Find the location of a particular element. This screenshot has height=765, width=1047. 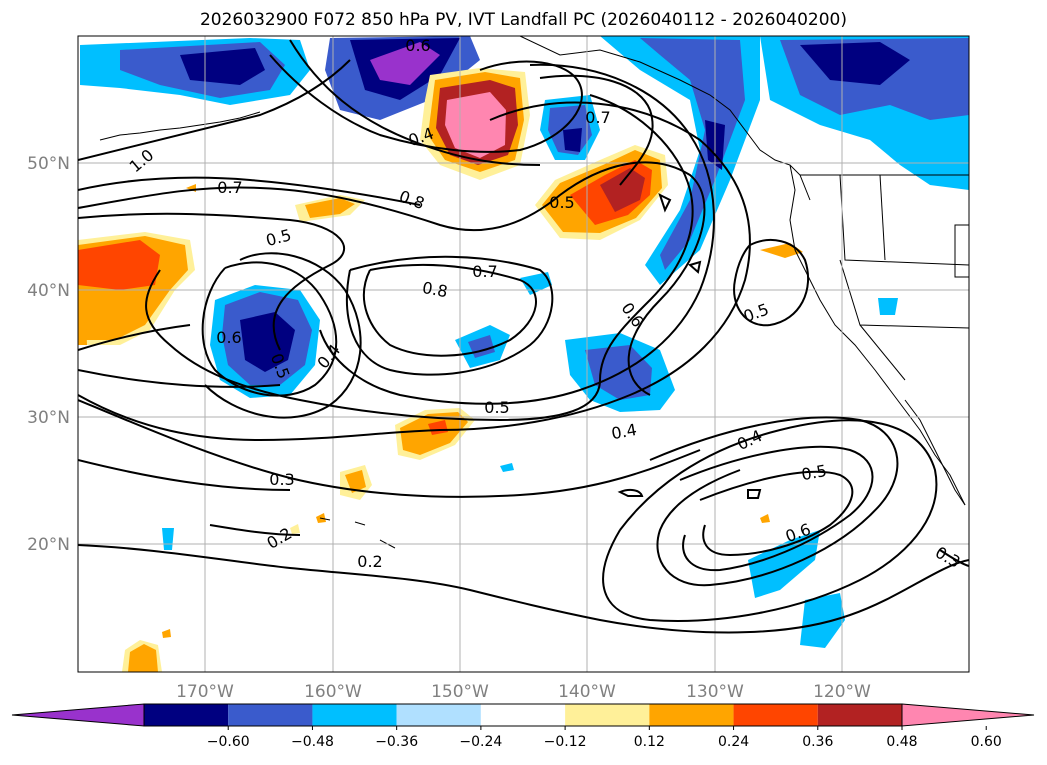

neg-anomaly-nw-deep is located at coordinates (222, 66).